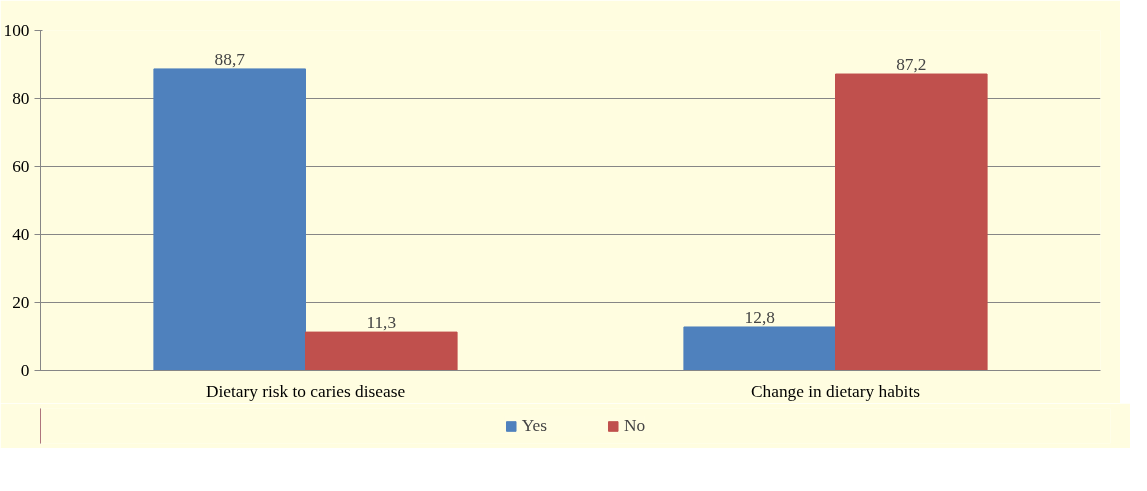 The height and width of the screenshot is (491, 1147). I want to click on y-tick-label: 0, so click(25, 370).